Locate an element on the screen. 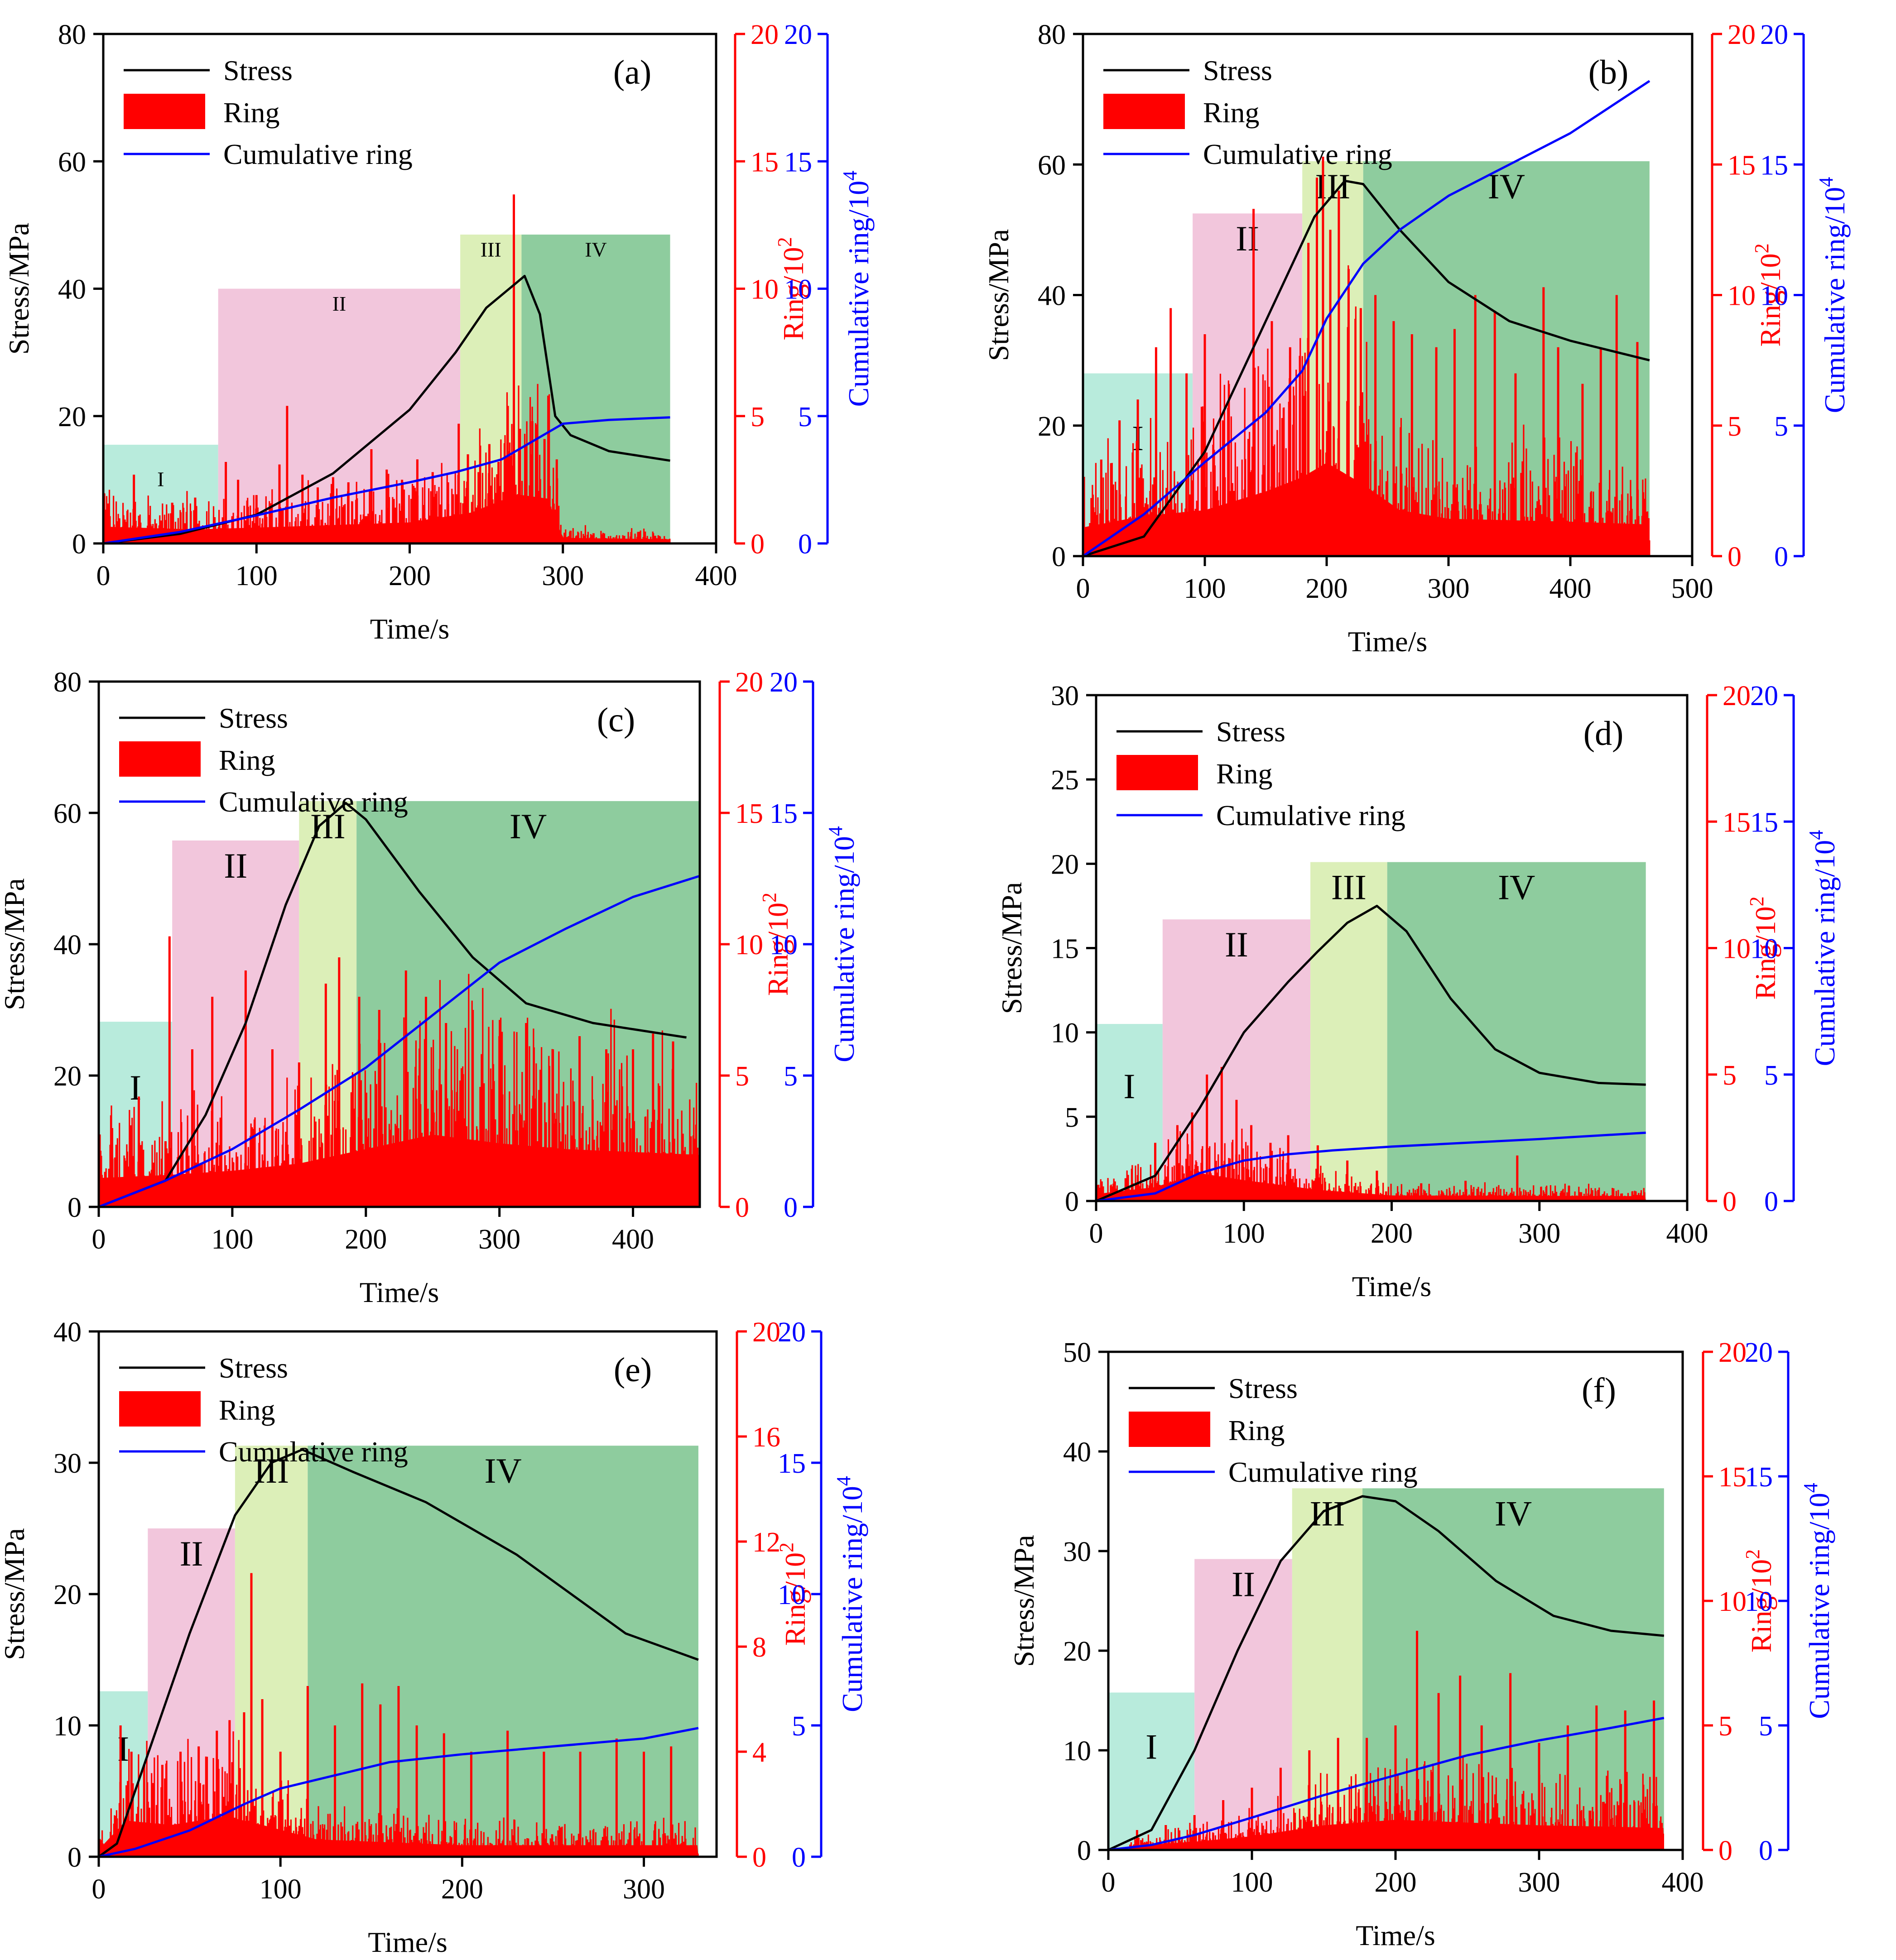  panel-tag: (d) is located at coordinates (1603, 734).